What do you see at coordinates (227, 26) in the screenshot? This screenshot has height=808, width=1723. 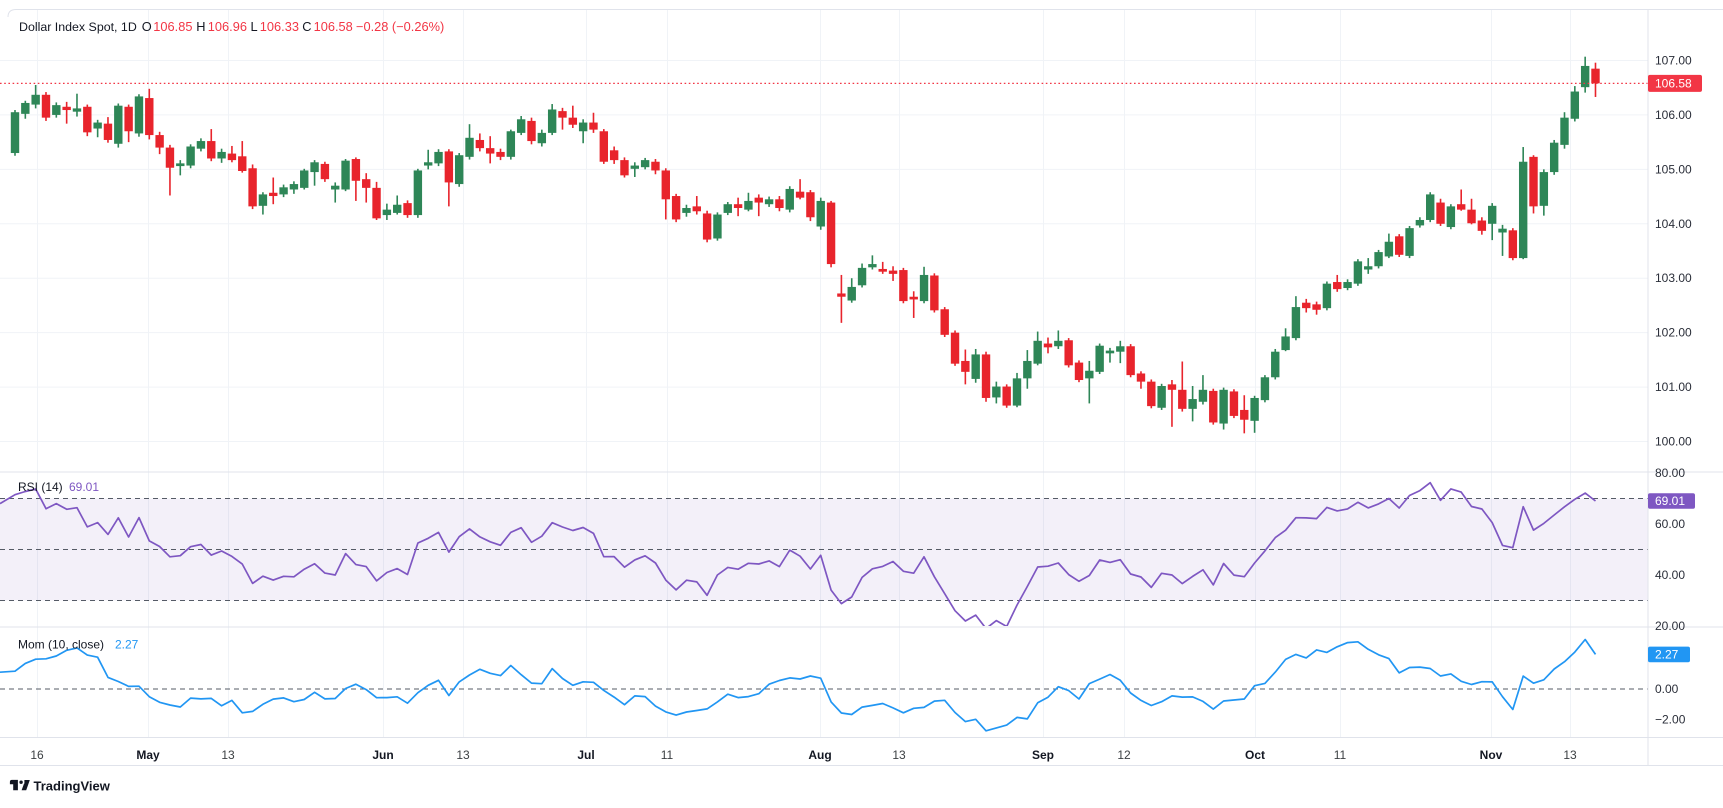 I see `svg-text: 106.96` at bounding box center [227, 26].